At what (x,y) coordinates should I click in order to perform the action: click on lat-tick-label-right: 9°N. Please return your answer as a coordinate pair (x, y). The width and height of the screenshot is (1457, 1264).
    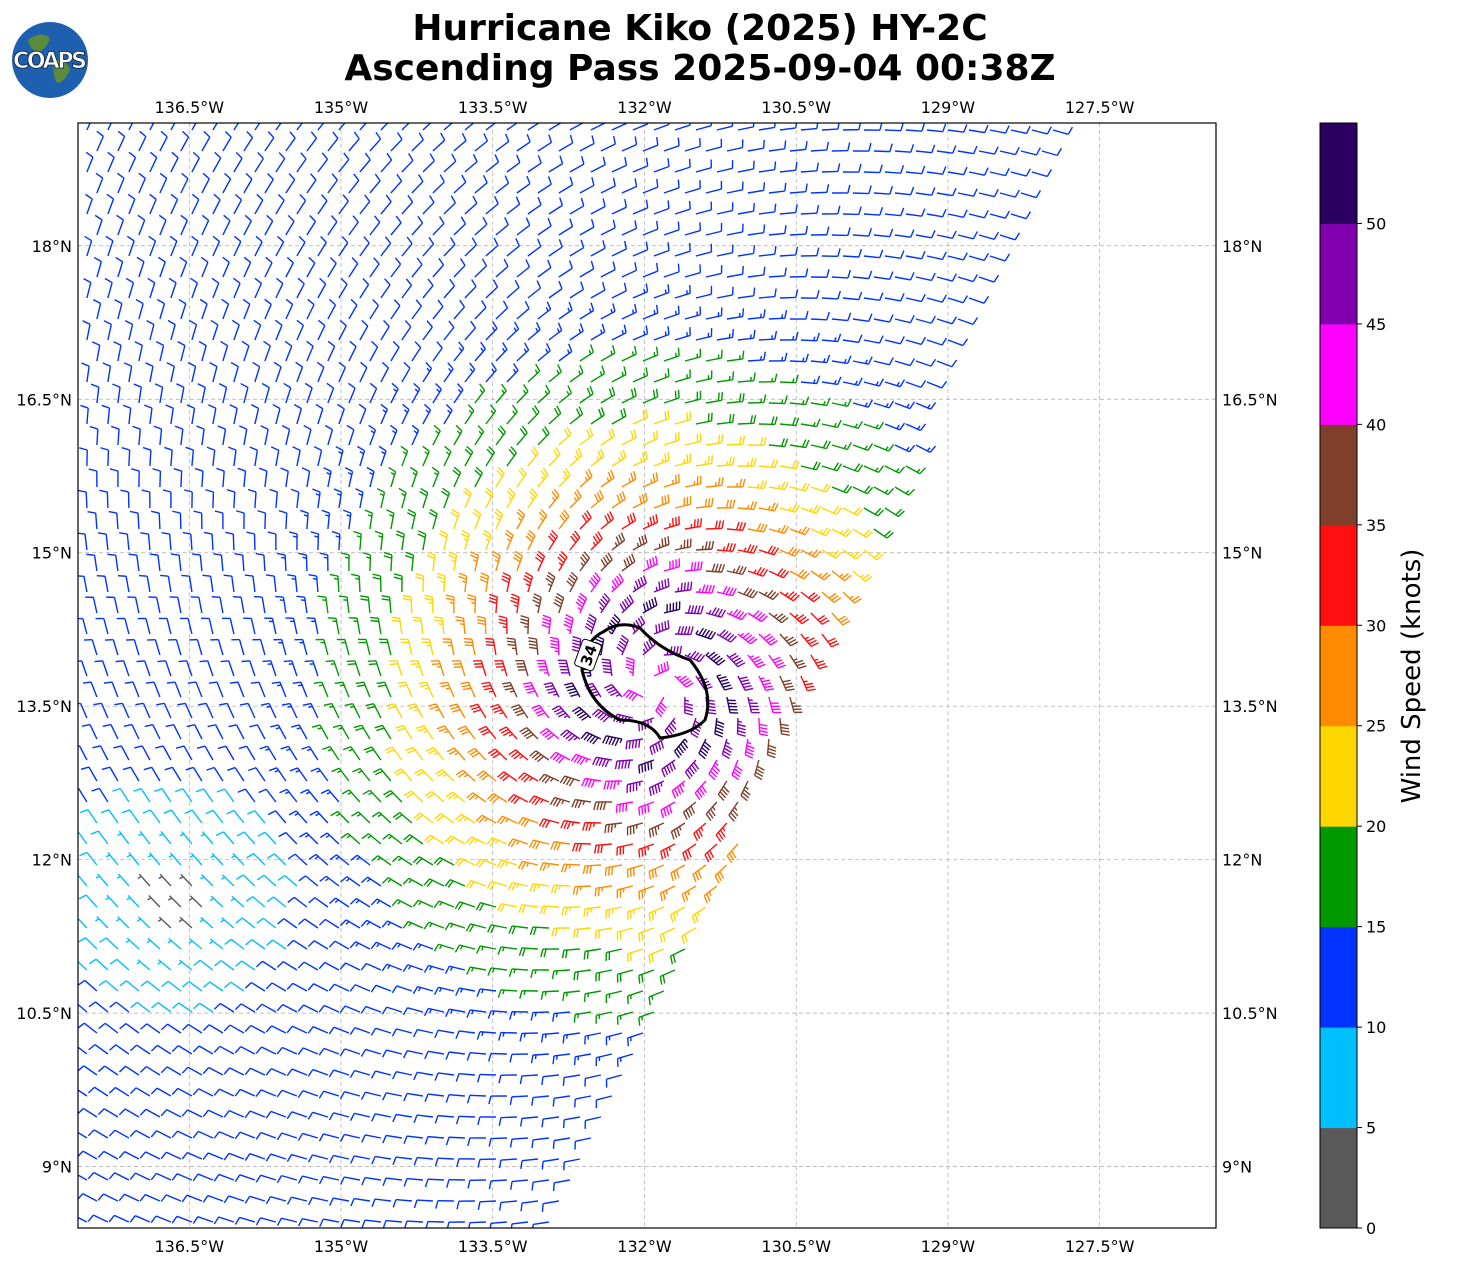
    Looking at the image, I should click on (1237, 1167).